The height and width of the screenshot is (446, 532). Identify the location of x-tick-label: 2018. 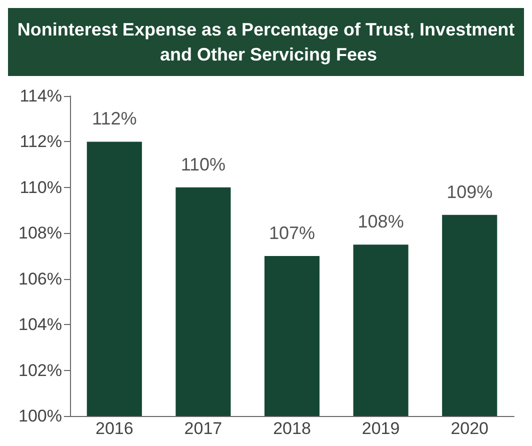
(292, 428).